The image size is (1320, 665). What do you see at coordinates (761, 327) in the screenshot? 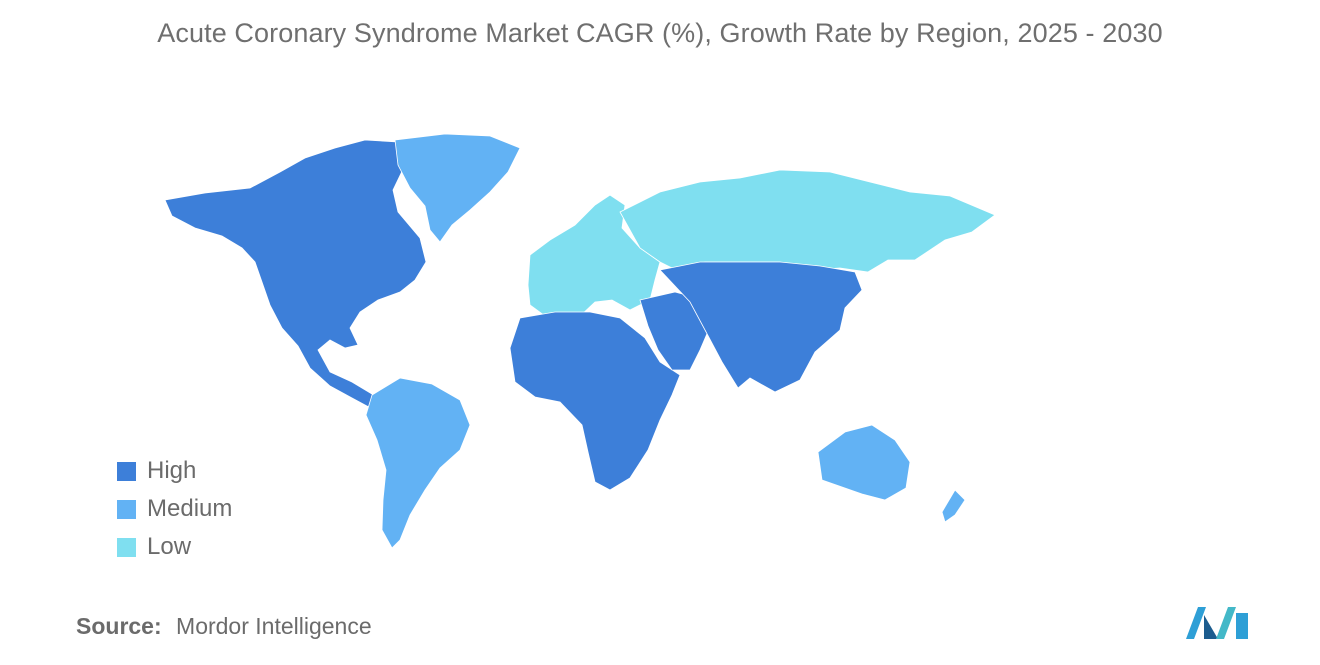
I see `region-asia` at bounding box center [761, 327].